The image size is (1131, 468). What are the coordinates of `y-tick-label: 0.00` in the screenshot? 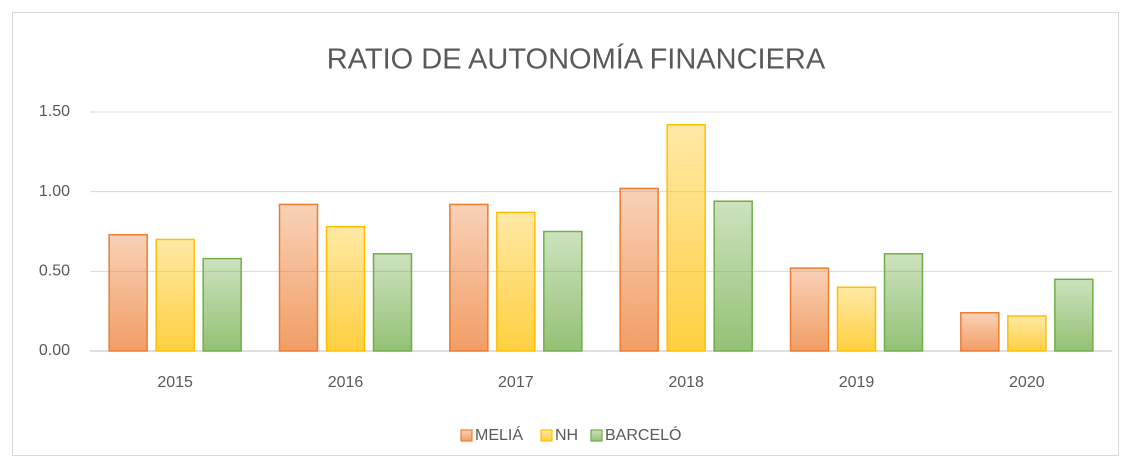 It's located at (54, 350).